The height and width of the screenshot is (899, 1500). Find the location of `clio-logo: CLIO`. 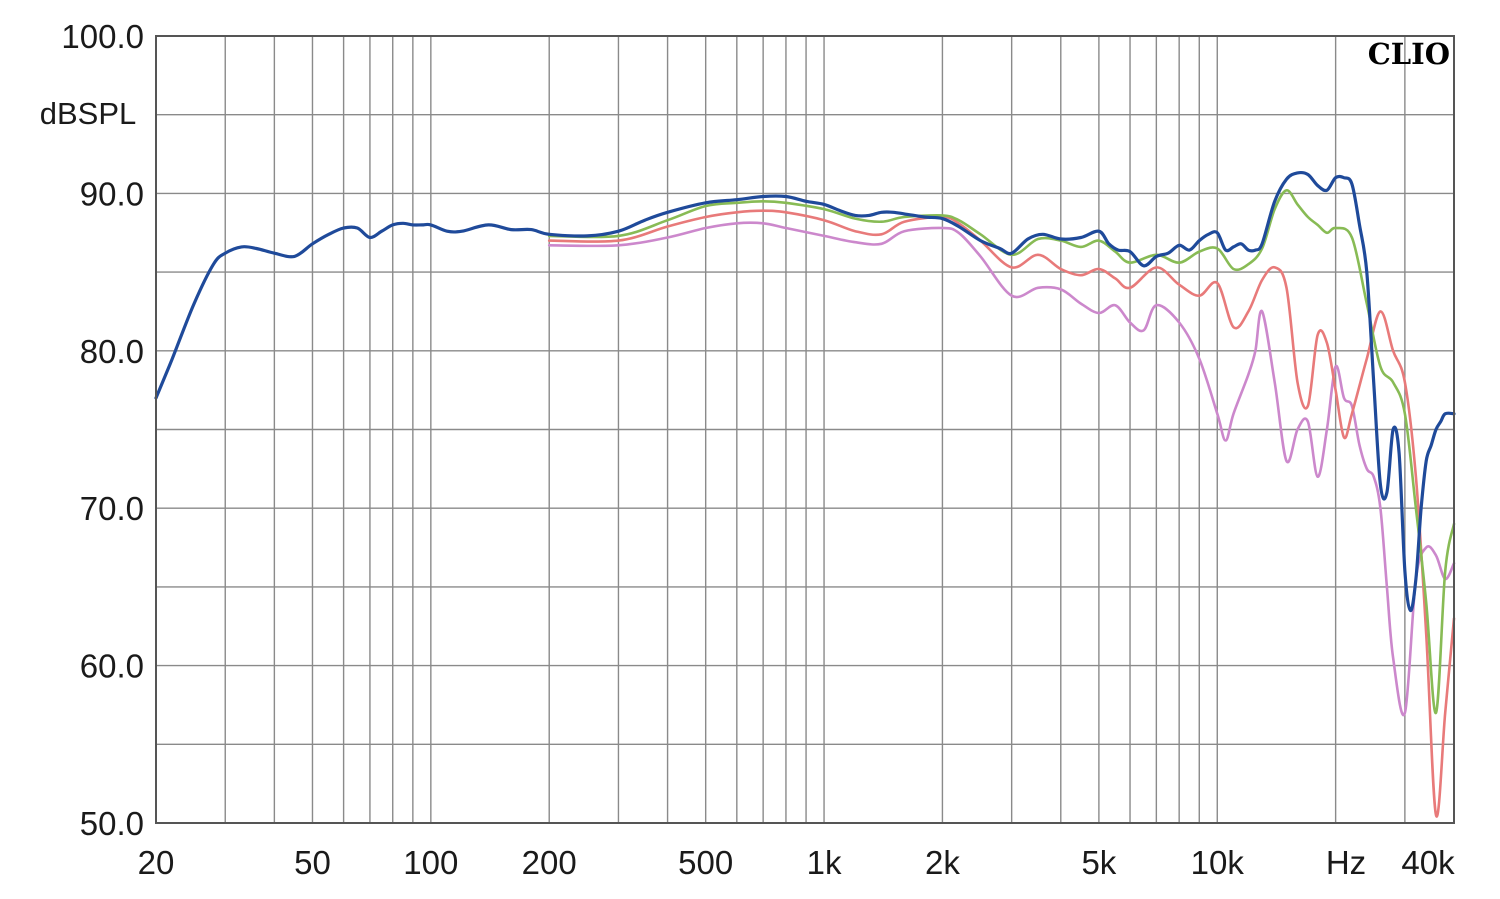

clio-logo: CLIO is located at coordinates (1409, 54).